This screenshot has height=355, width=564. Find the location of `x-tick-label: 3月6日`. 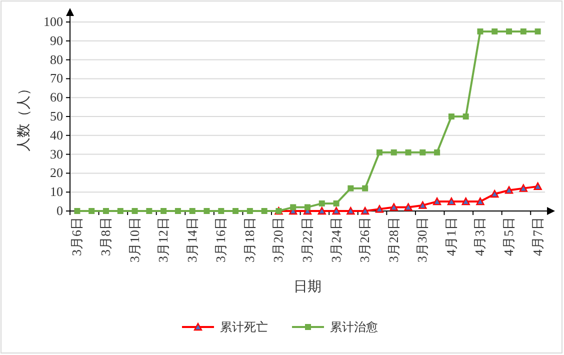

x-tick-label: 3月6日 is located at coordinates (76, 236).